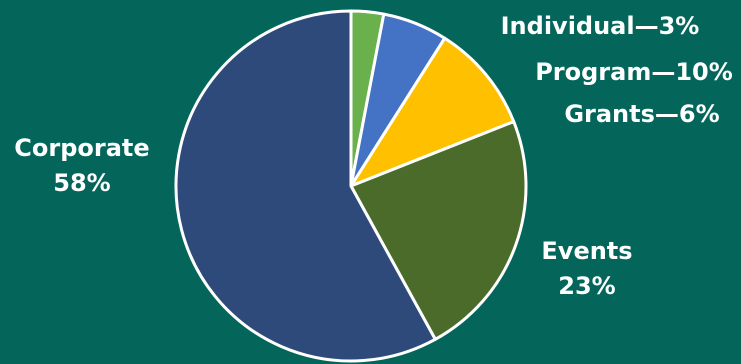 The width and height of the screenshot is (741, 364). What do you see at coordinates (586, 286) in the screenshot?
I see `label-events-percent: 23%` at bounding box center [586, 286].